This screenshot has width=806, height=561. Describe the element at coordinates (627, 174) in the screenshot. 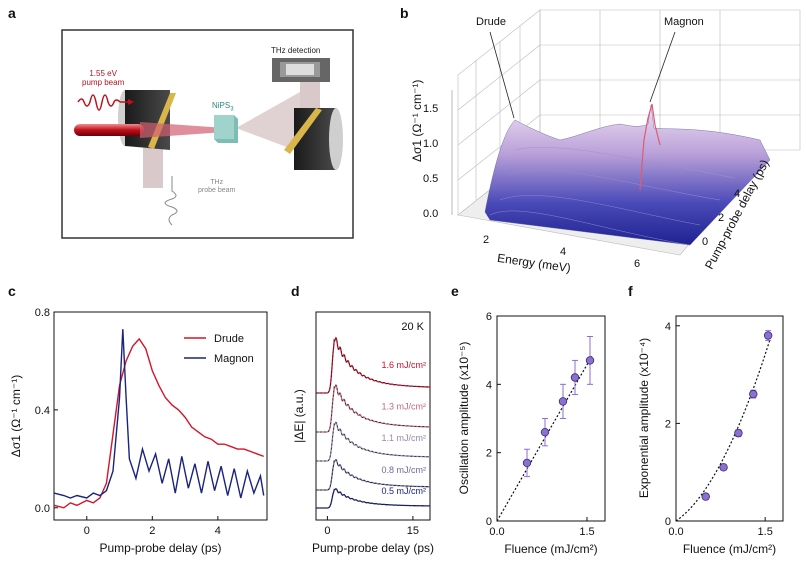

I see `surface-body` at that location.